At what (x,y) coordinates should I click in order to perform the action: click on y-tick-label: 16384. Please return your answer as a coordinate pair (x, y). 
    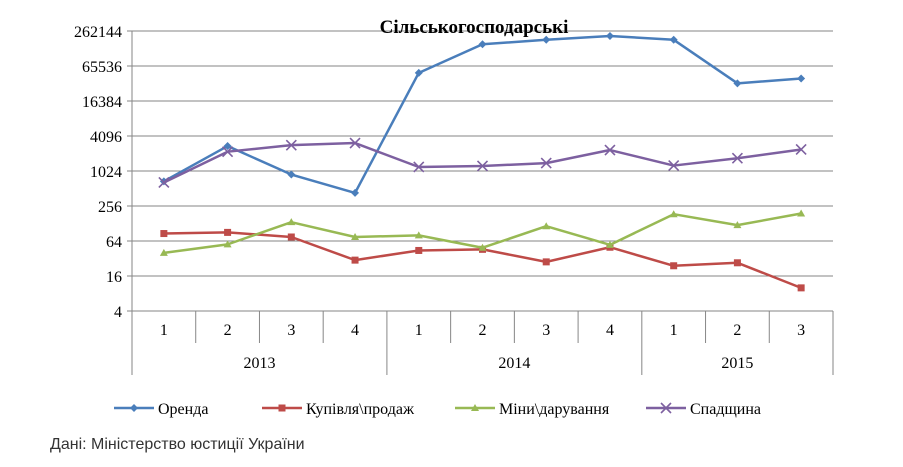
    Looking at the image, I should click on (102, 102).